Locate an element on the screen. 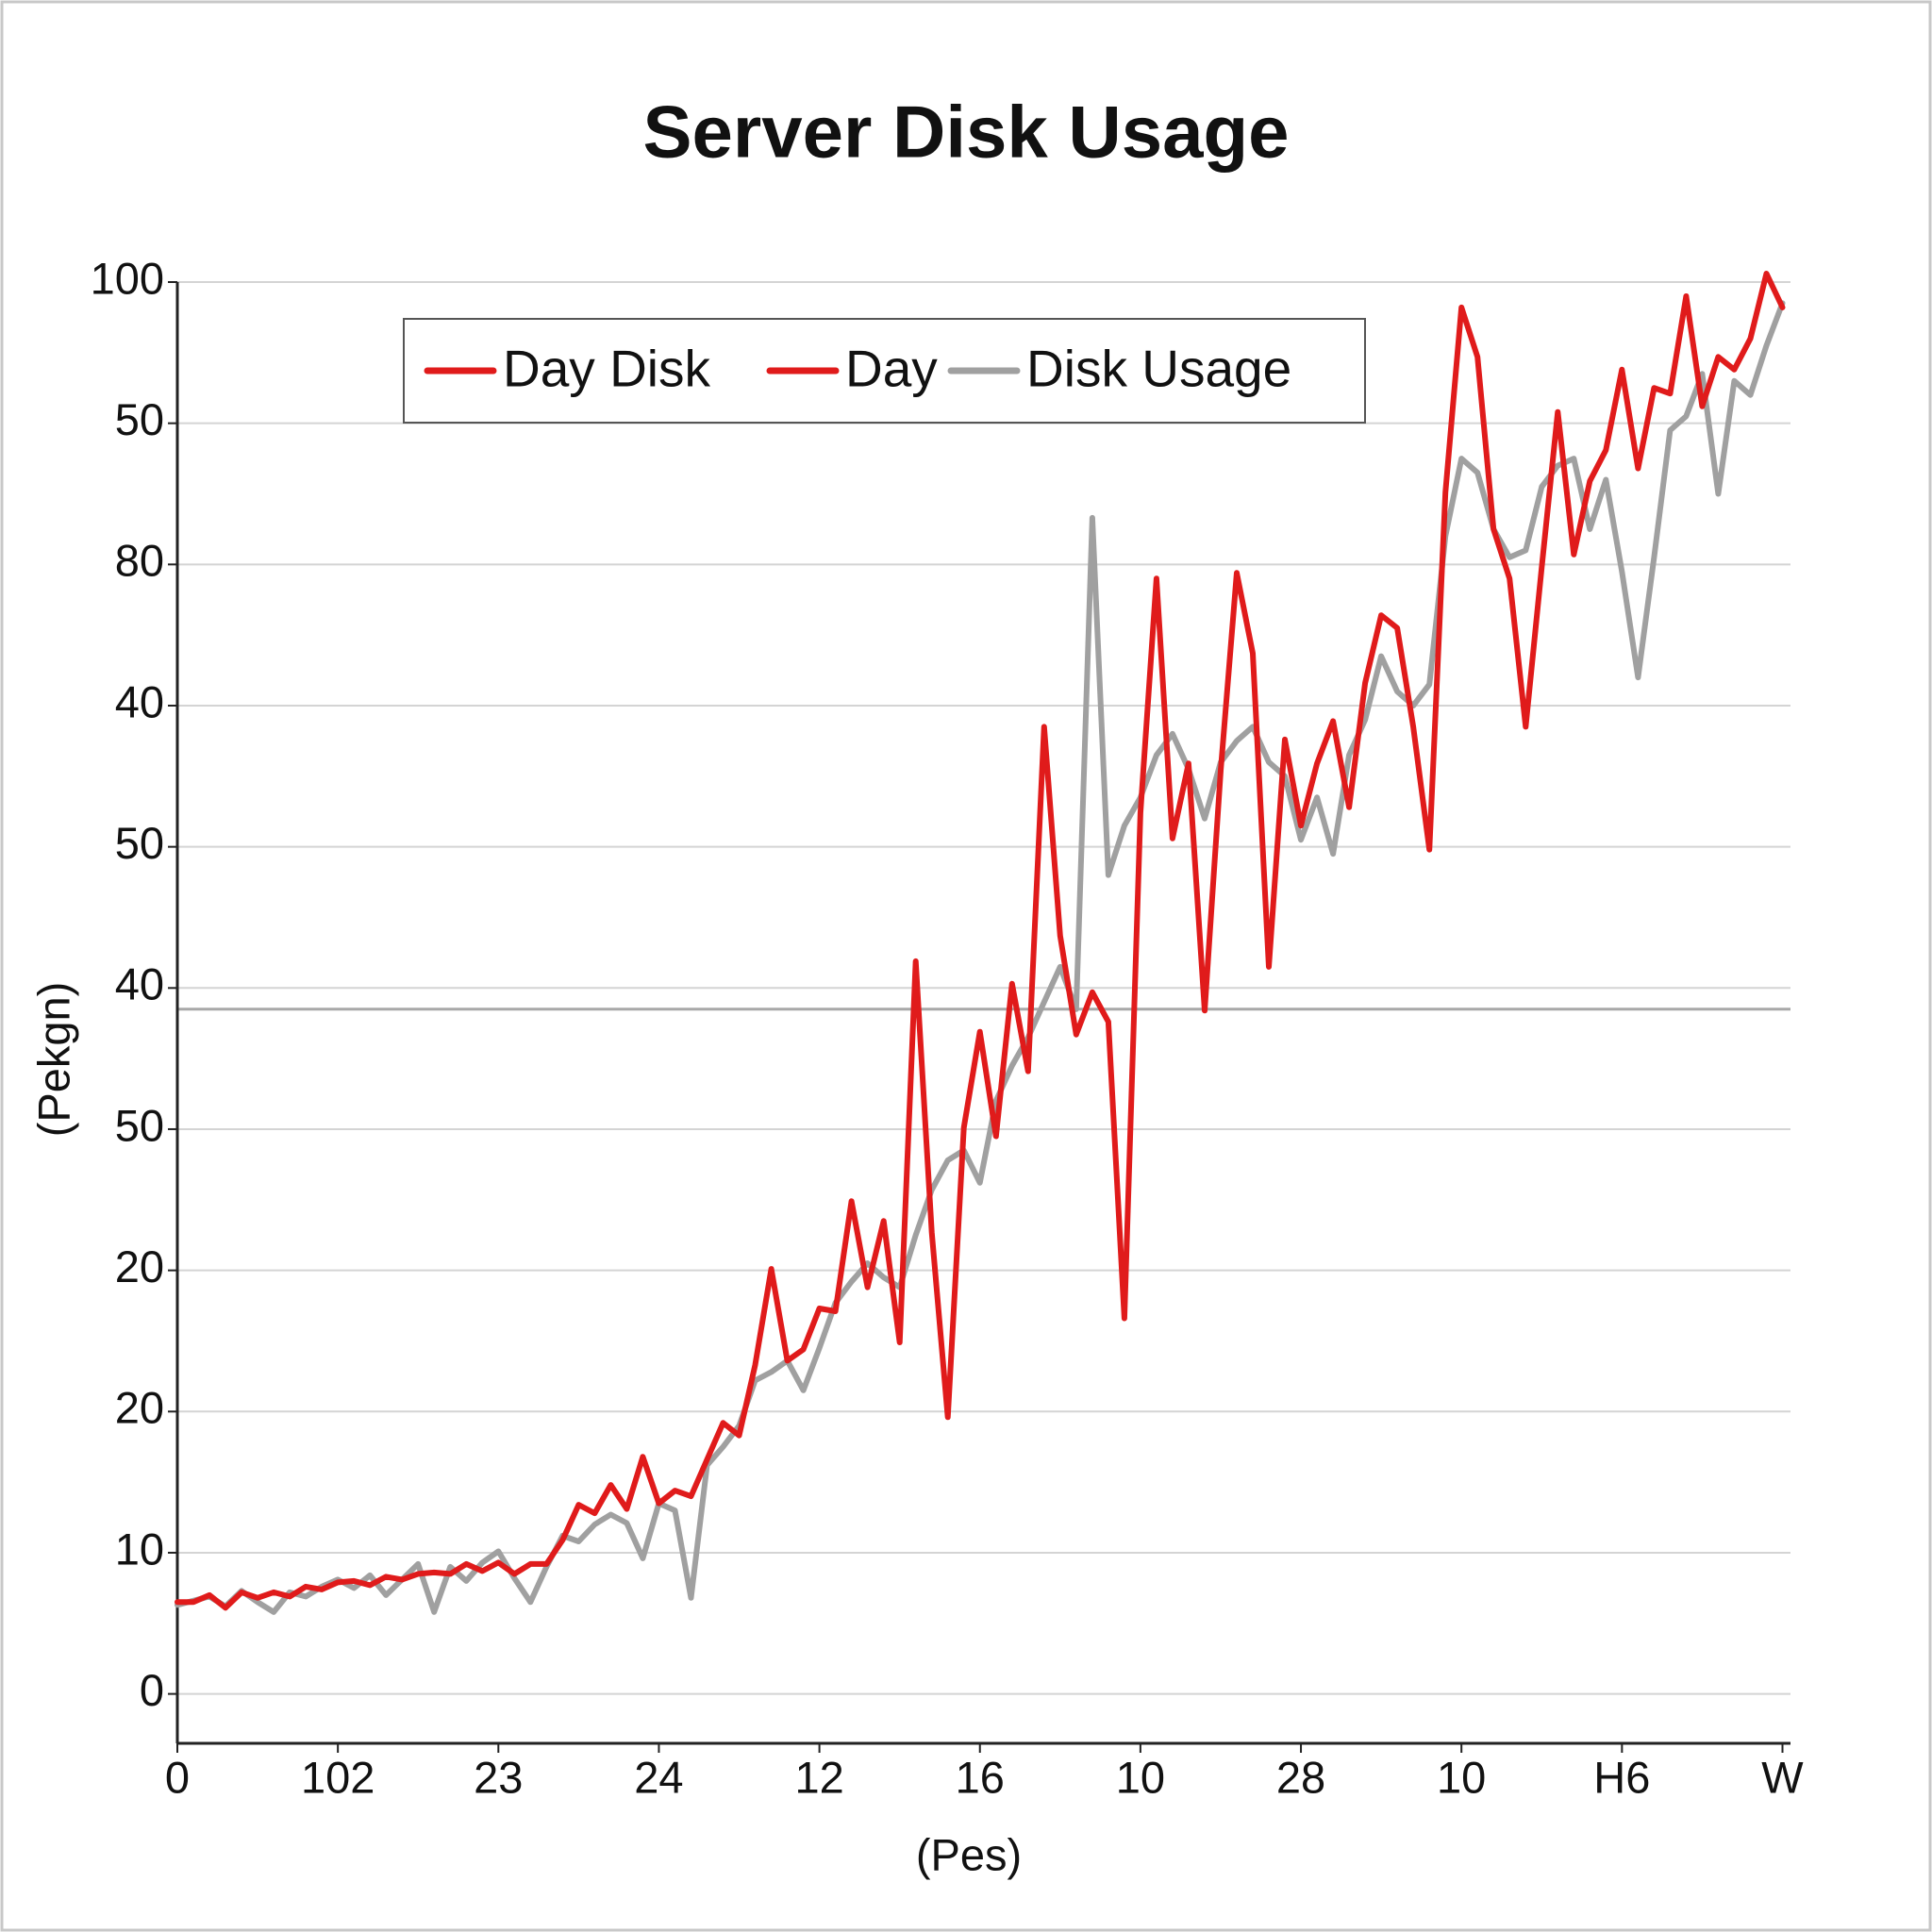 This screenshot has width=1932, height=1932. x-tick-label: 0 is located at coordinates (178, 1777).